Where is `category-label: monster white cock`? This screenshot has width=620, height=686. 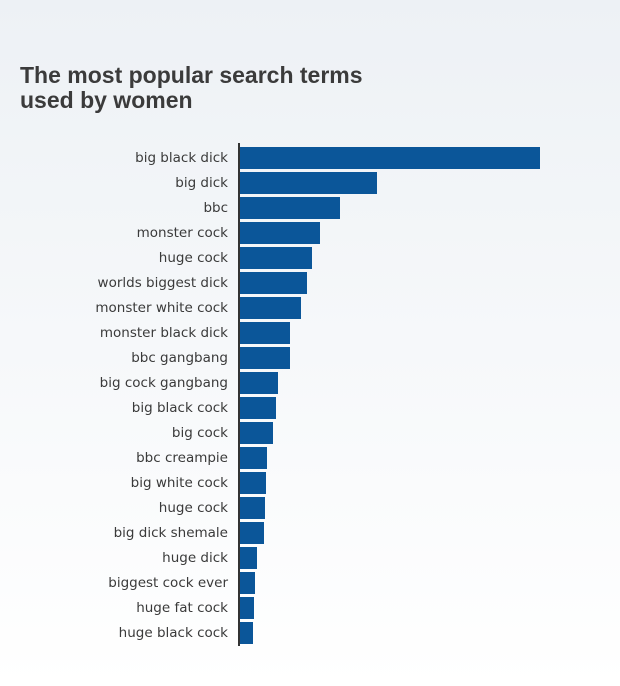
category-label: monster white cock is located at coordinates (161, 308).